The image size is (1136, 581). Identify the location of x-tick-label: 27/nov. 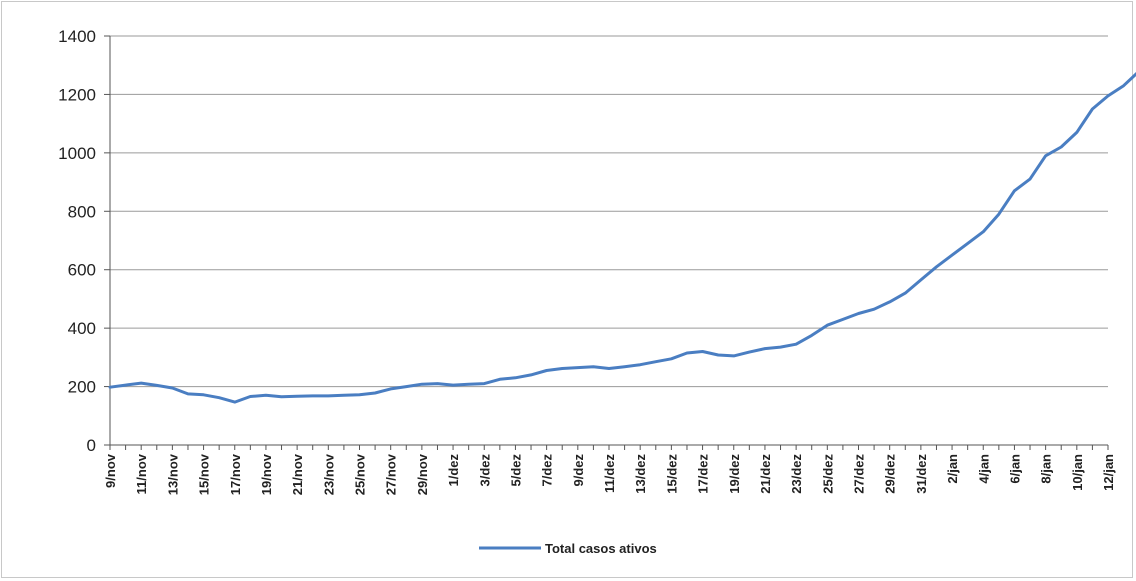
(391, 474).